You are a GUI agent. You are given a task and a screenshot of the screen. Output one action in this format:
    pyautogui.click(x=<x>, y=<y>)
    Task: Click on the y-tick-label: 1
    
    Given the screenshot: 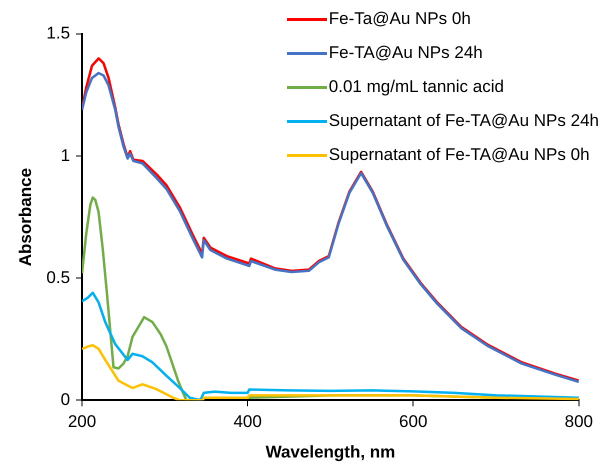 What is the action you would take?
    pyautogui.click(x=65, y=155)
    